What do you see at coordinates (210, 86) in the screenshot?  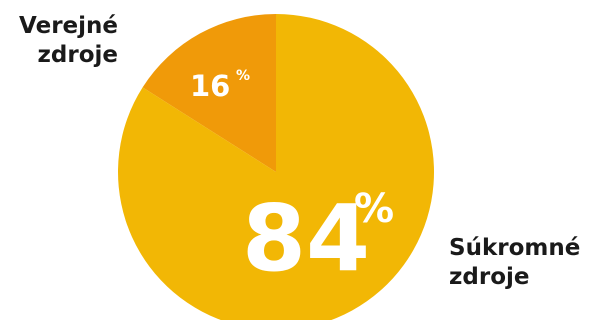 I see `value-label-verejne-zdroje: 16` at bounding box center [210, 86].